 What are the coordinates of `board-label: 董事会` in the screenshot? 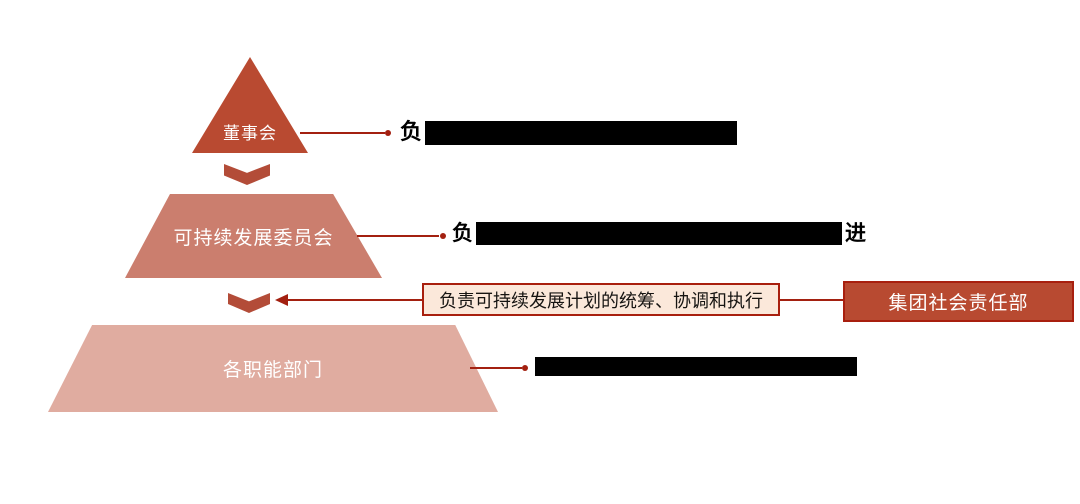 It's located at (250, 134).